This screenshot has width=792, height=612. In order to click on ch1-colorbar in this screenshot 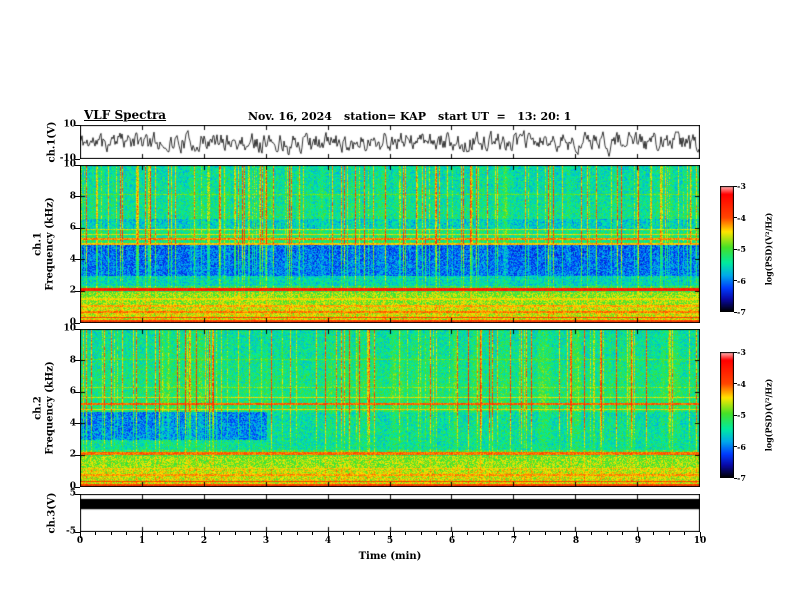, I will do `click(727, 249)`.